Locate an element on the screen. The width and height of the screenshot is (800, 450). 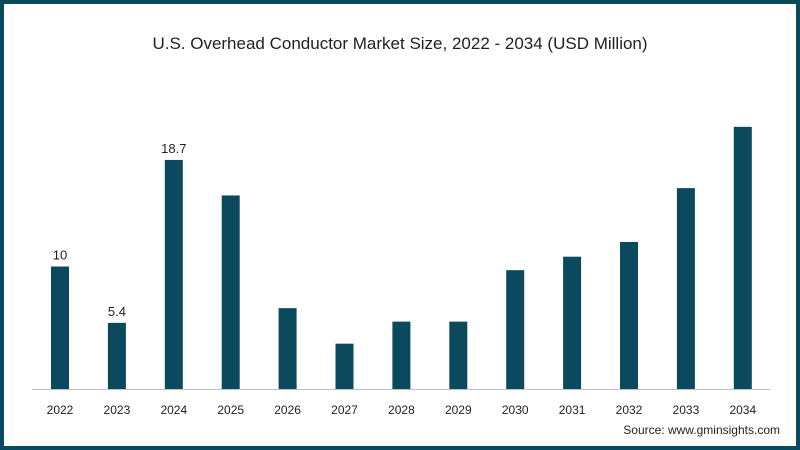
x-tick-label-2023: 2023 is located at coordinates (117, 410).